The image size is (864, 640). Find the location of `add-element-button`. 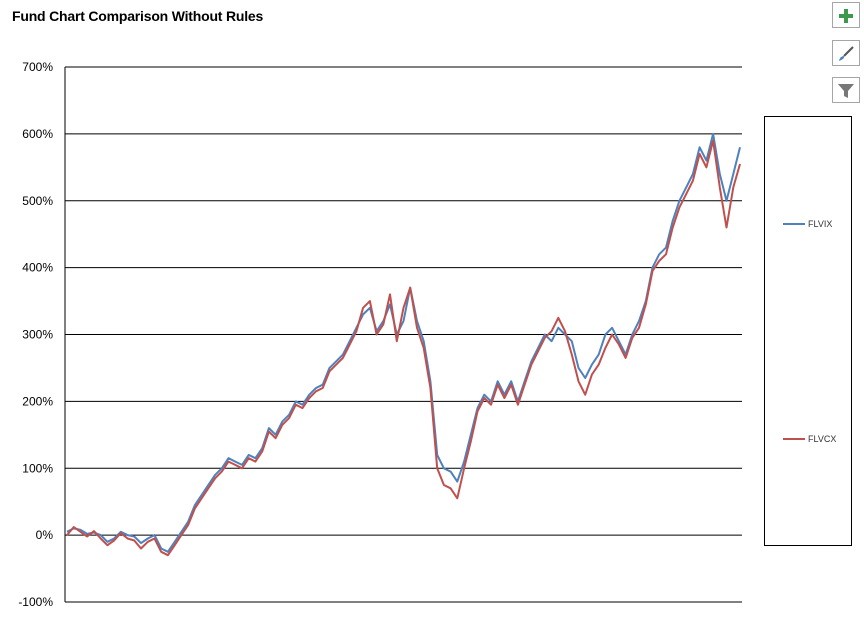

add-element-button is located at coordinates (846, 15).